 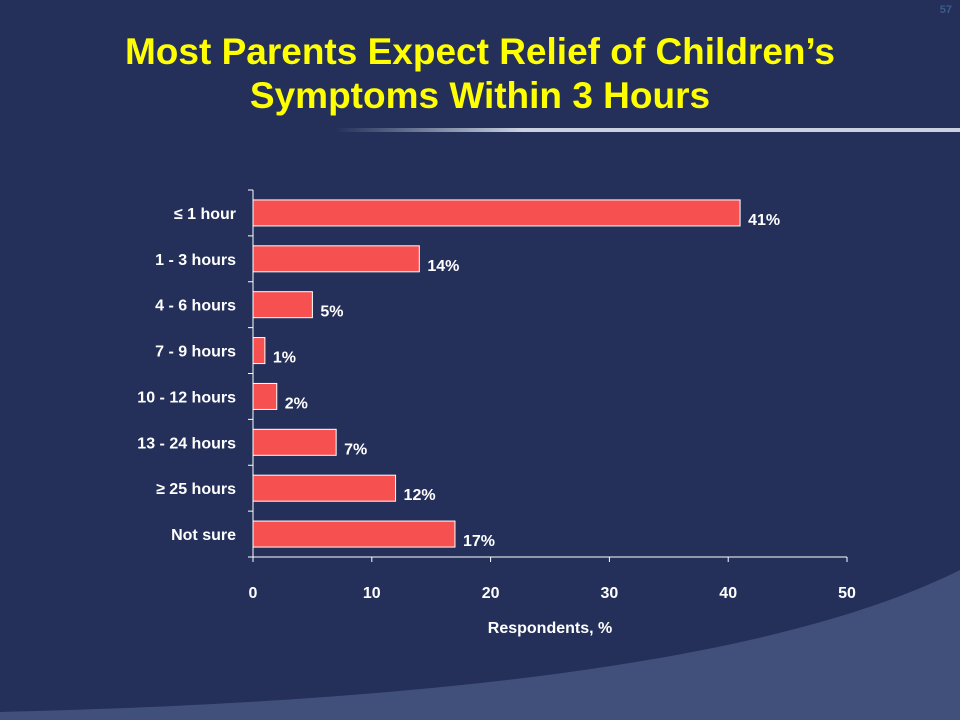 I want to click on data-label: 14%, so click(x=443, y=266).